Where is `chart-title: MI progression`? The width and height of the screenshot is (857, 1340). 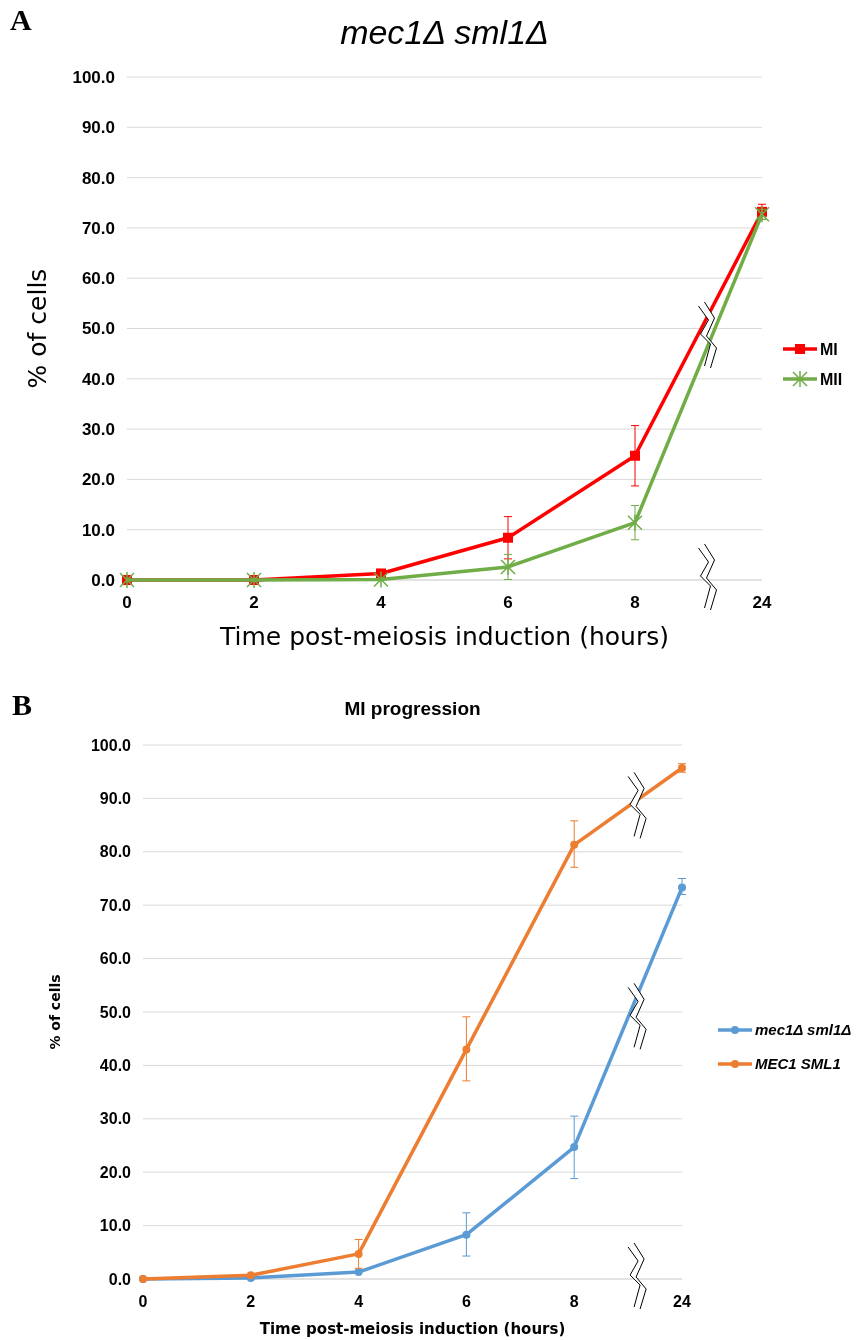 chart-title: MI progression is located at coordinates (412, 708).